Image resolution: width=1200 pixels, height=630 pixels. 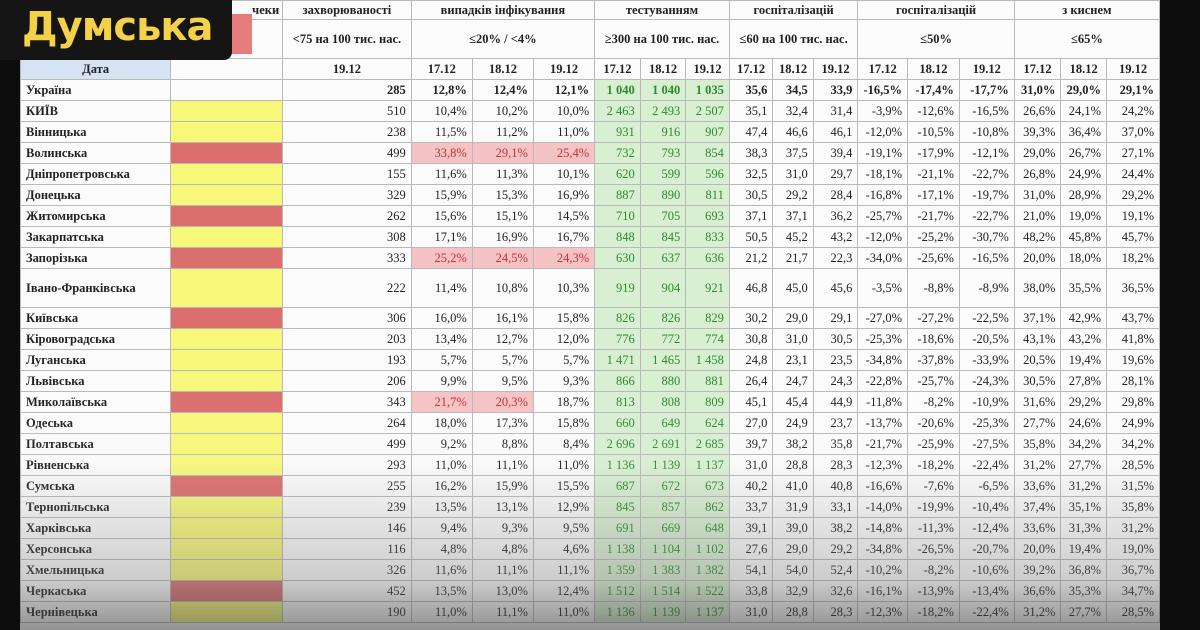 I want to click on brand-logo-text: Думська, so click(x=118, y=27).